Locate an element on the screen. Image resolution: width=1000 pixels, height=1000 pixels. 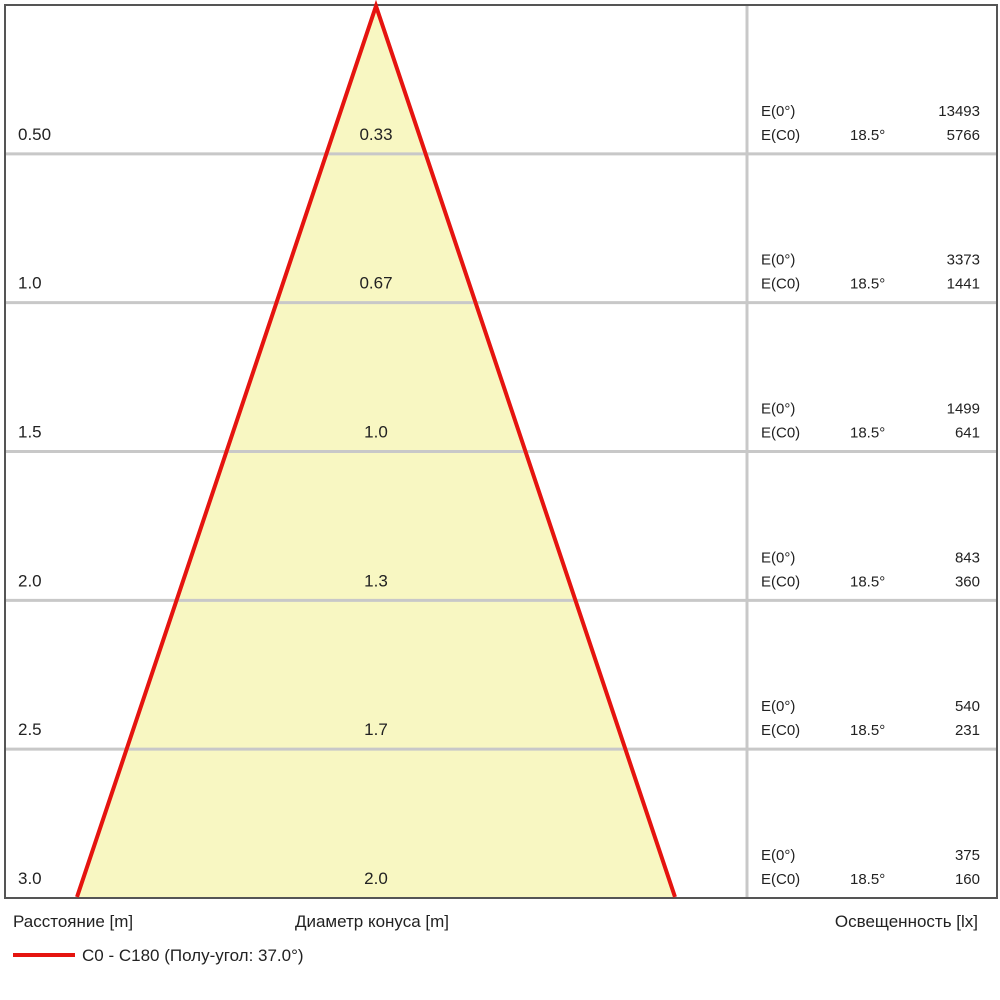
ec0-value: 360 is located at coordinates (967, 581).